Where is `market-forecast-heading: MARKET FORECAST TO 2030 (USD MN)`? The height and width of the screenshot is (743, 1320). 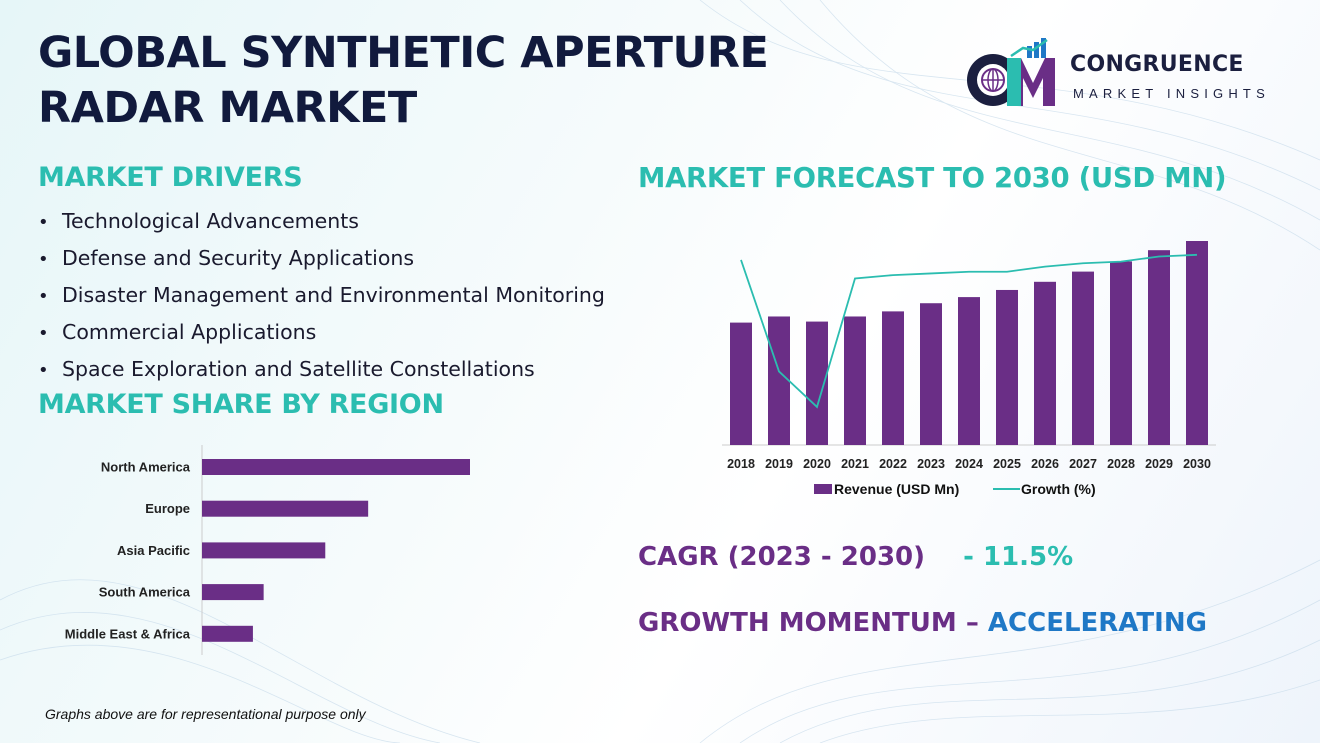
market-forecast-heading: MARKET FORECAST TO 2030 (USD MN) is located at coordinates (932, 178).